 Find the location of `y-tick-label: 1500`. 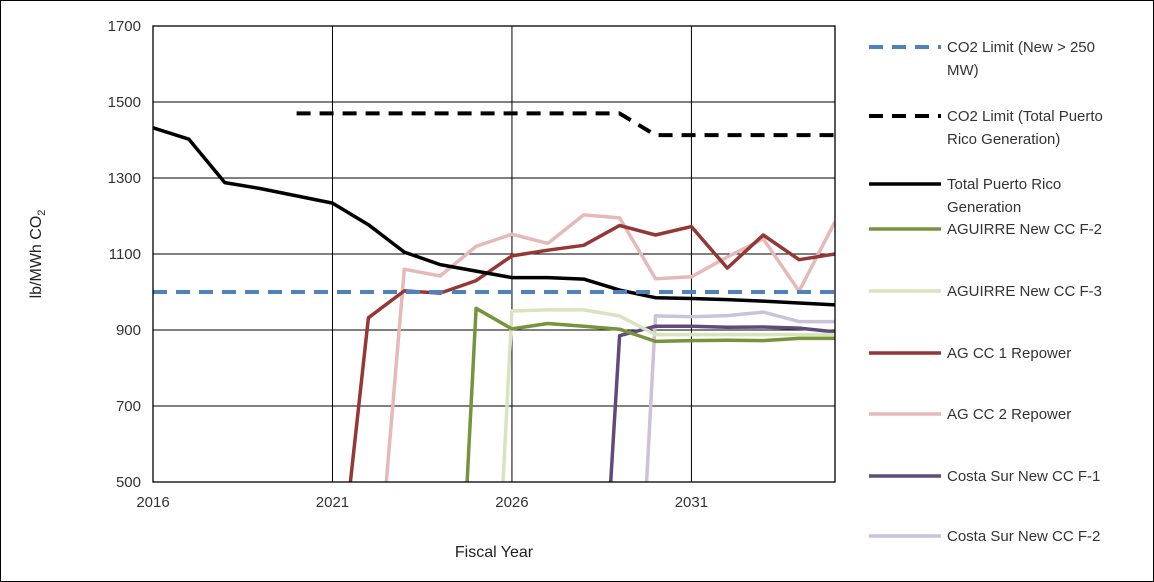

y-tick-label: 1500 is located at coordinates (124, 102).